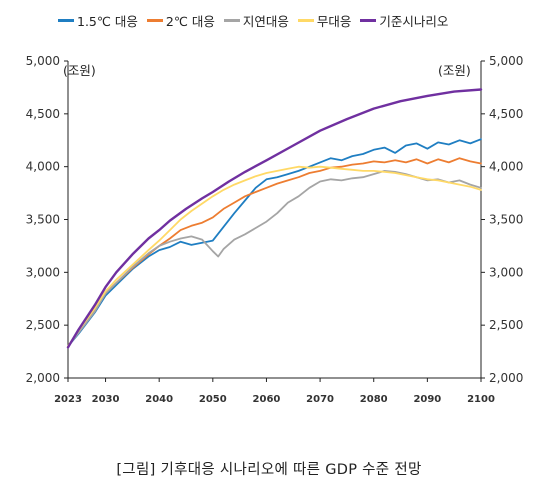  I want to click on legend-label: 2℃ 대응, so click(190, 21).